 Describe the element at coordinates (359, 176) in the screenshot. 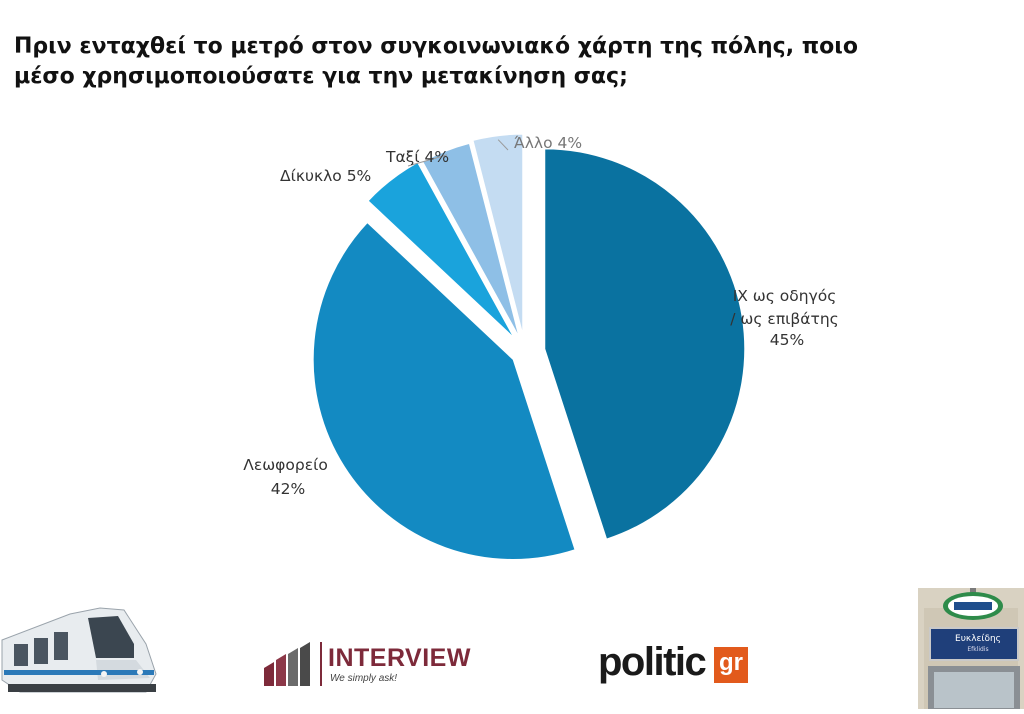

I see `label-motorbike-value: 5%` at that location.